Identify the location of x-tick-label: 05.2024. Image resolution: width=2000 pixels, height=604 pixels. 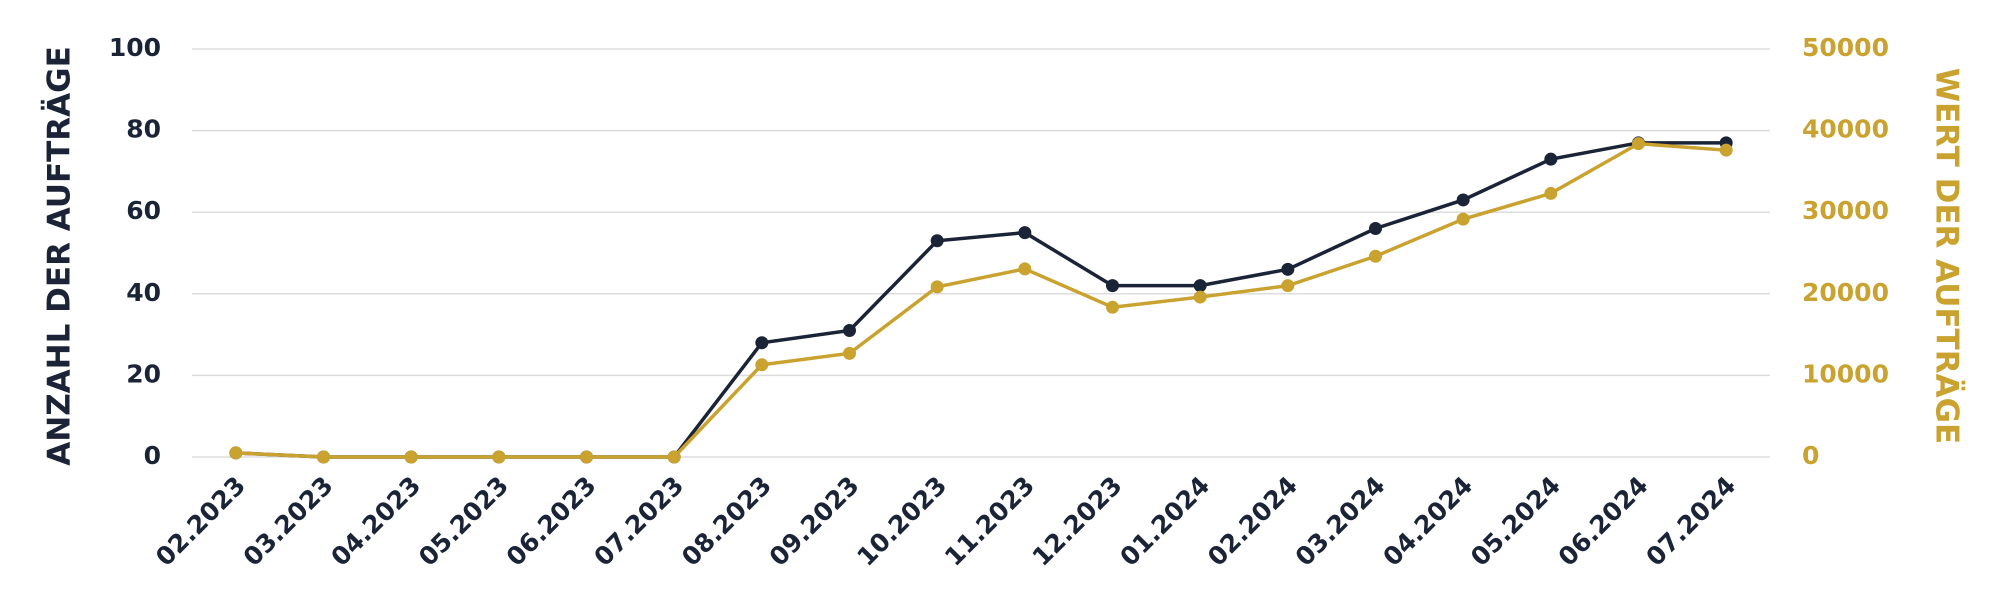
(1515, 521).